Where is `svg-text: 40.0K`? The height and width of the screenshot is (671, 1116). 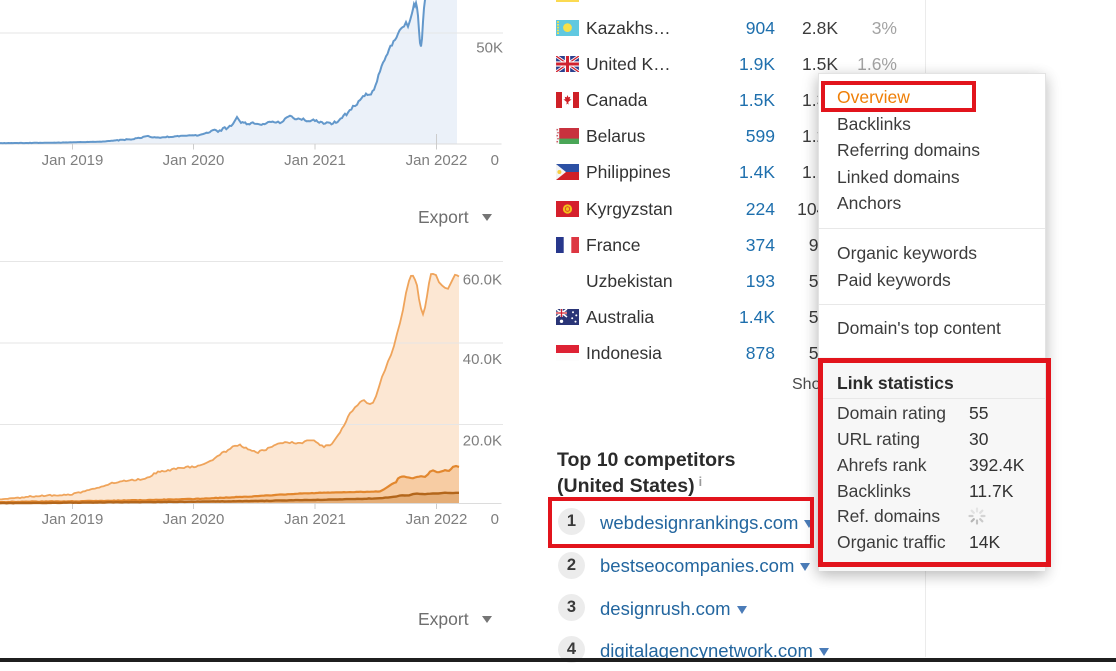
svg-text: 40.0K is located at coordinates (482, 359).